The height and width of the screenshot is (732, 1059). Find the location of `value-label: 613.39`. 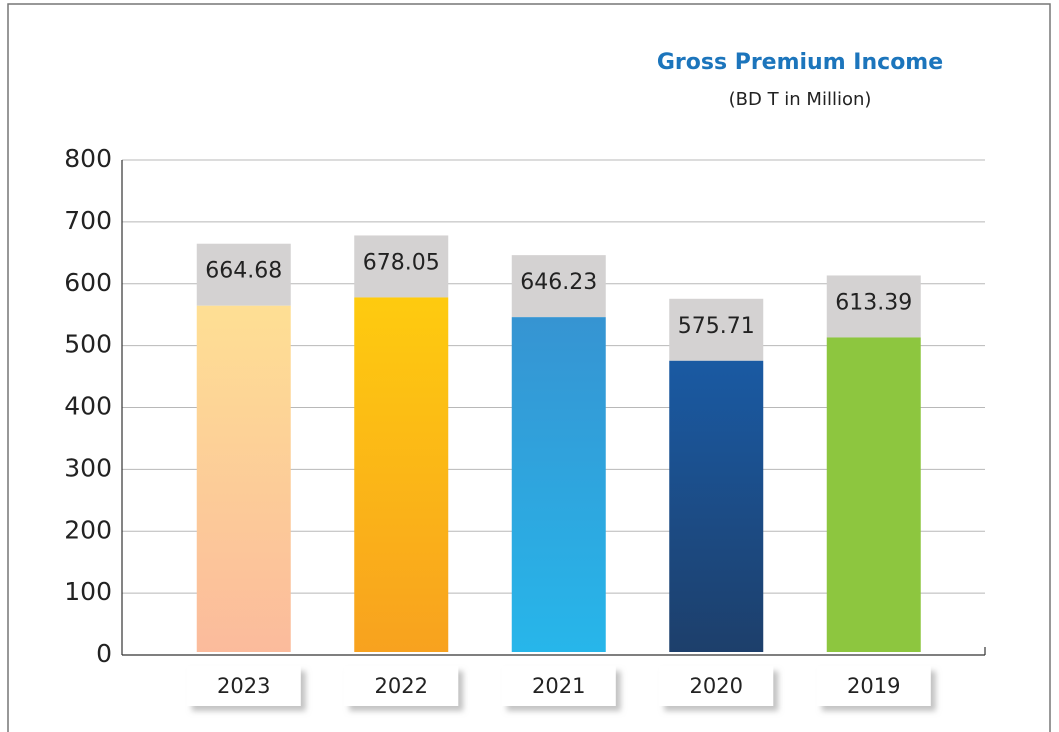

value-label: 613.39 is located at coordinates (873, 302).